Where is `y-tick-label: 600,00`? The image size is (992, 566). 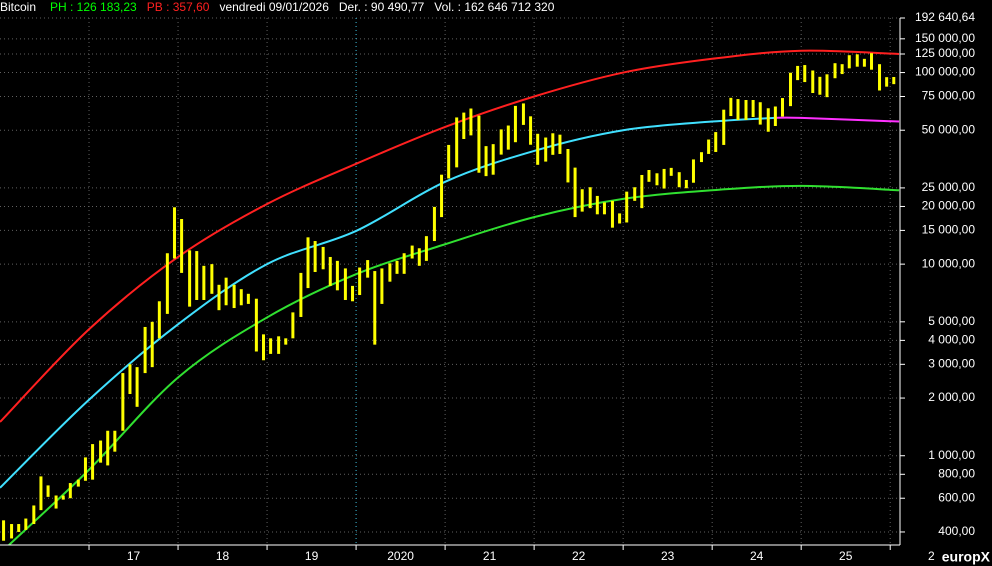 y-tick-label: 600,00 is located at coordinates (956, 497).